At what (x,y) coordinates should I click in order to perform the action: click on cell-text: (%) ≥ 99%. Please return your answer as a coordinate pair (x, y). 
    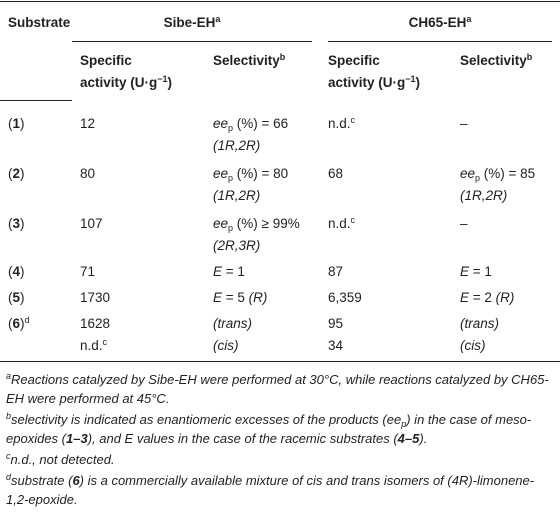
    Looking at the image, I should click on (266, 223).